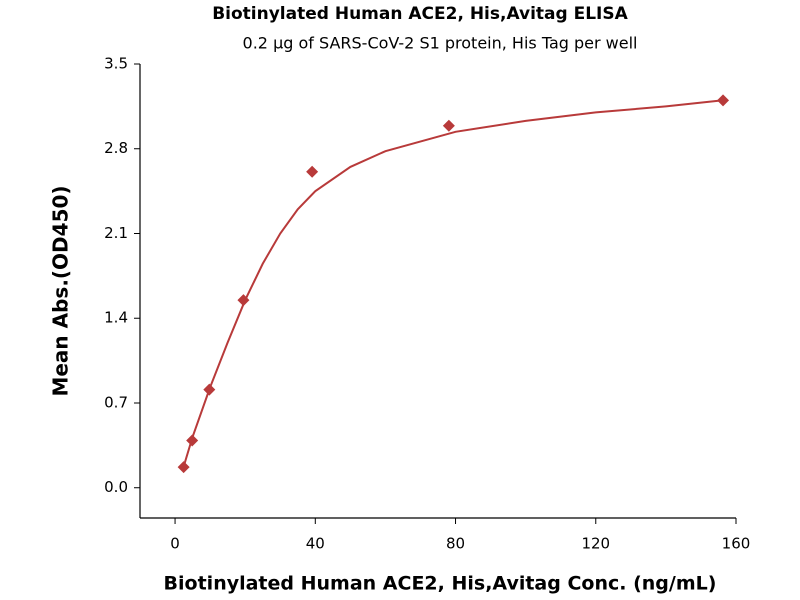 The width and height of the screenshot is (800, 600). What do you see at coordinates (116, 233) in the screenshot?
I see `y-tick-label: 2.1` at bounding box center [116, 233].